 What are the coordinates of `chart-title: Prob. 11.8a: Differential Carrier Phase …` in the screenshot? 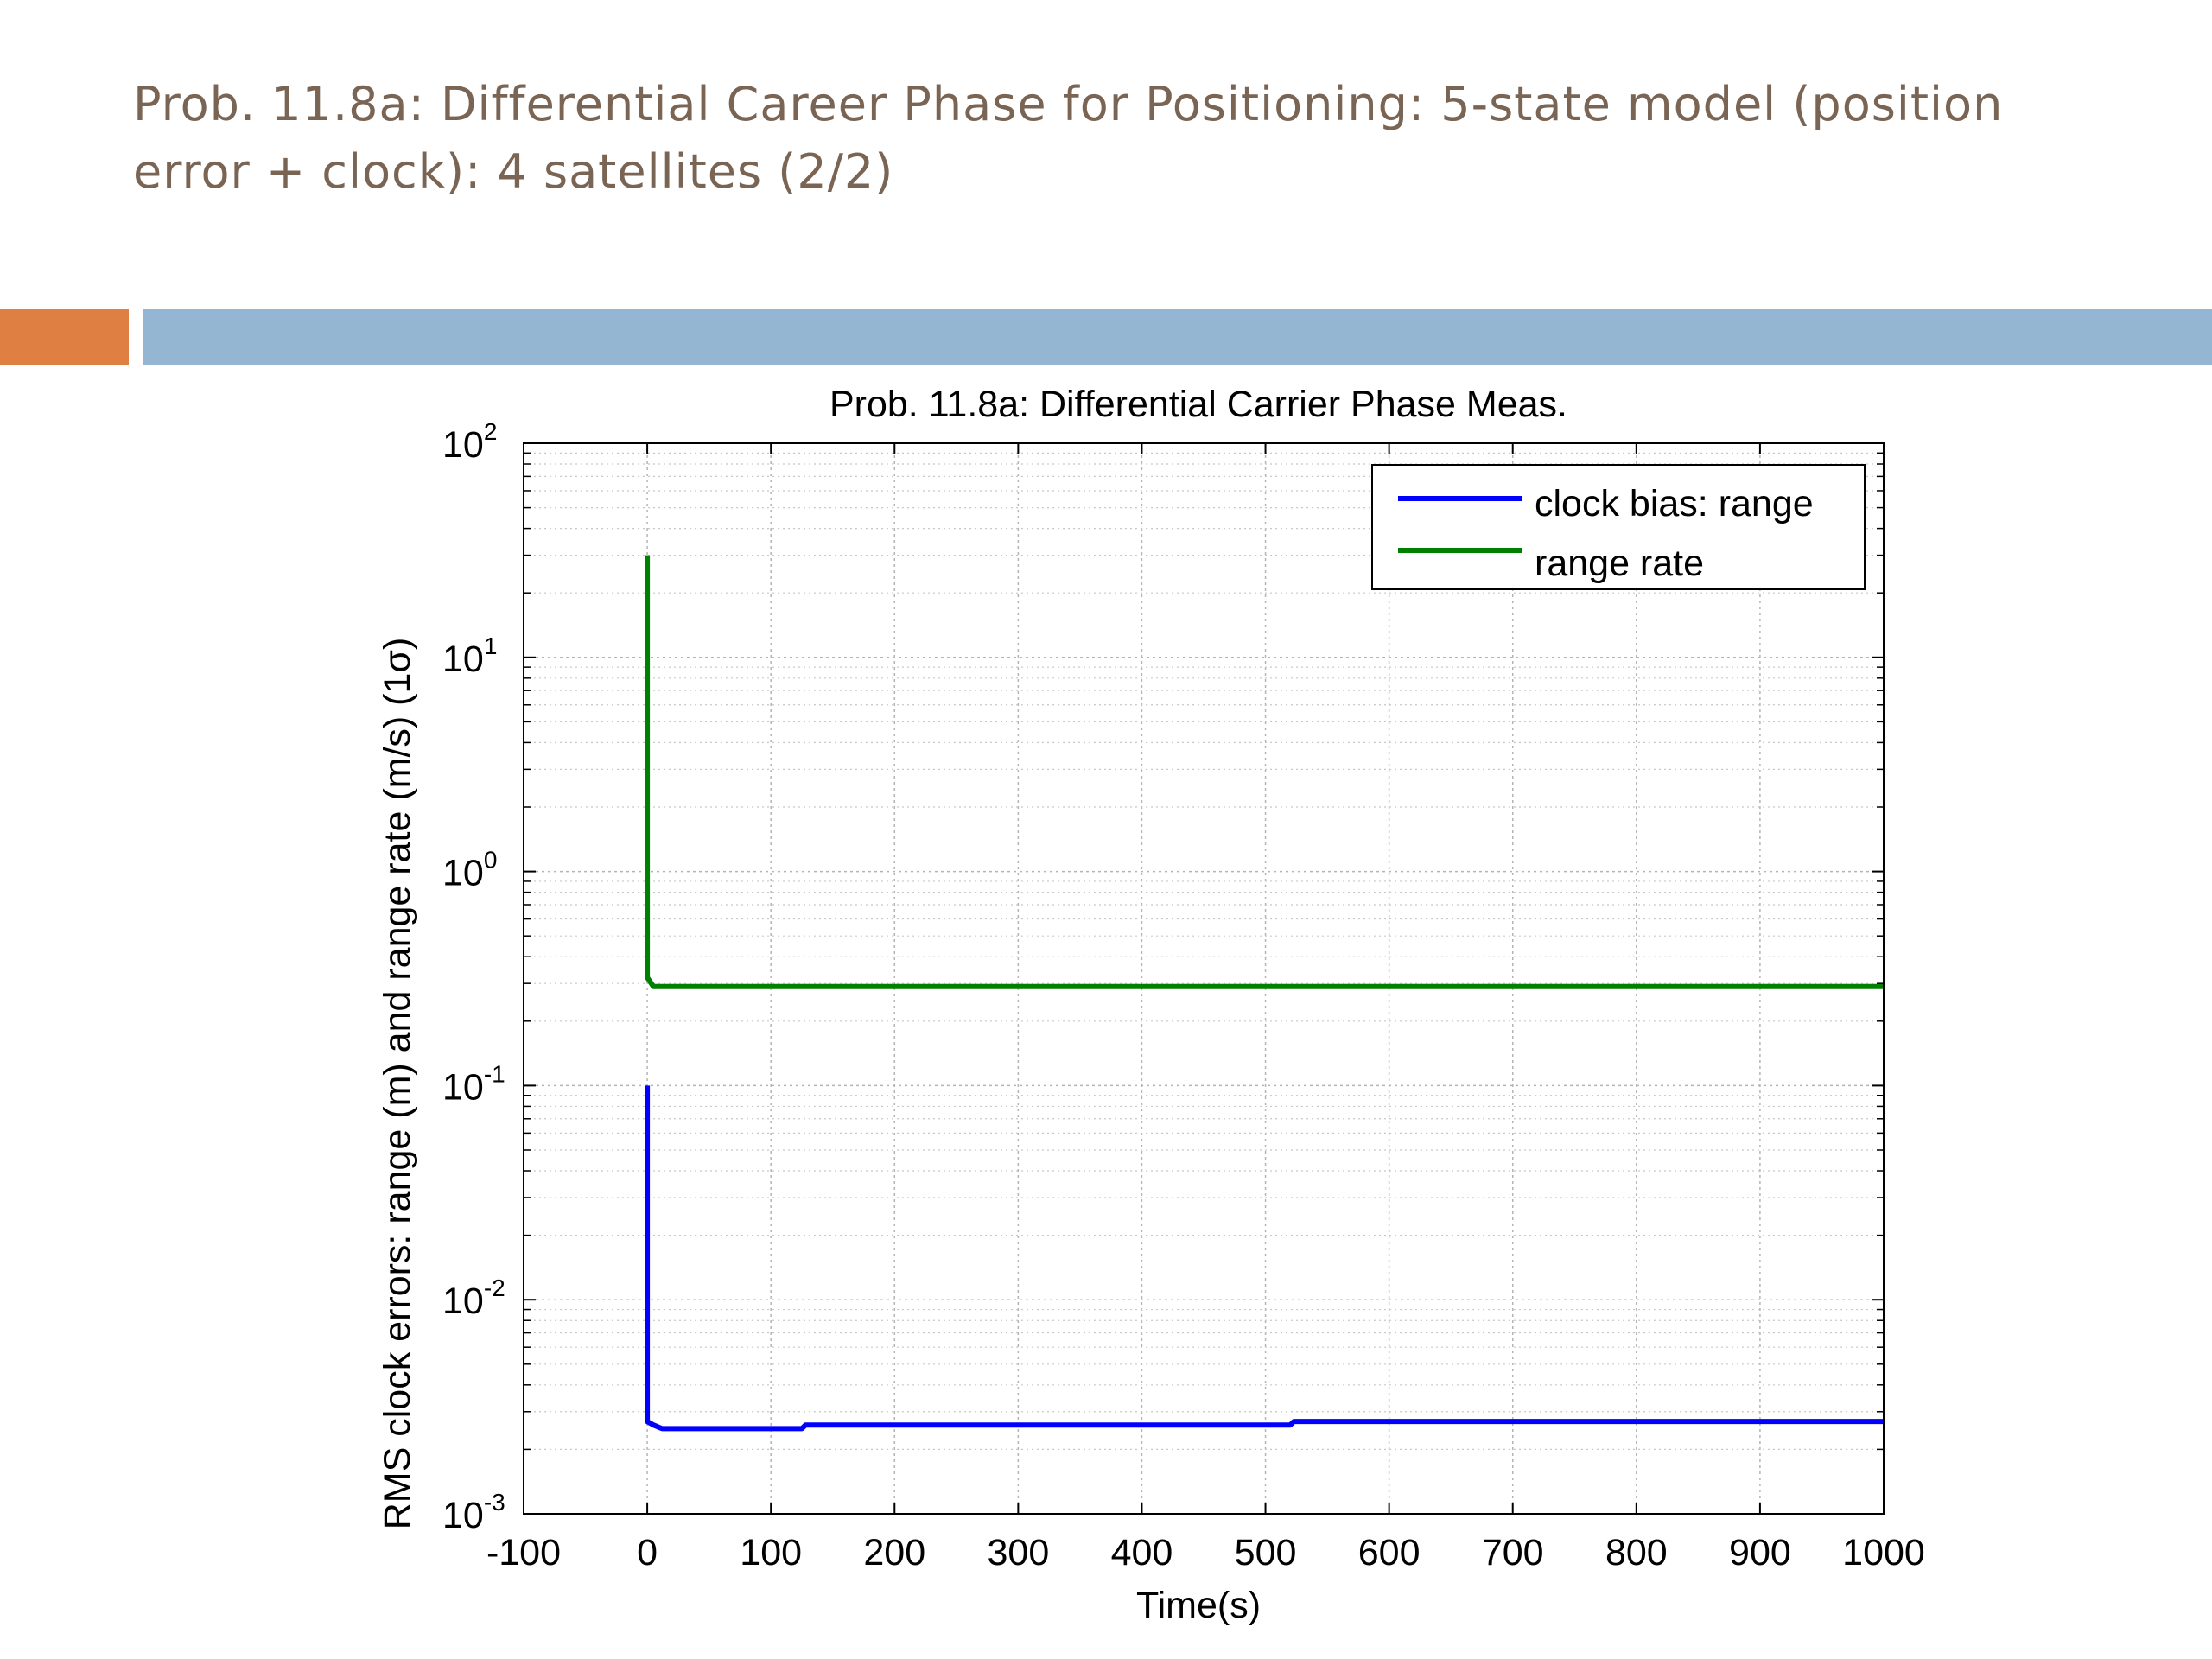 It's located at (1198, 404).